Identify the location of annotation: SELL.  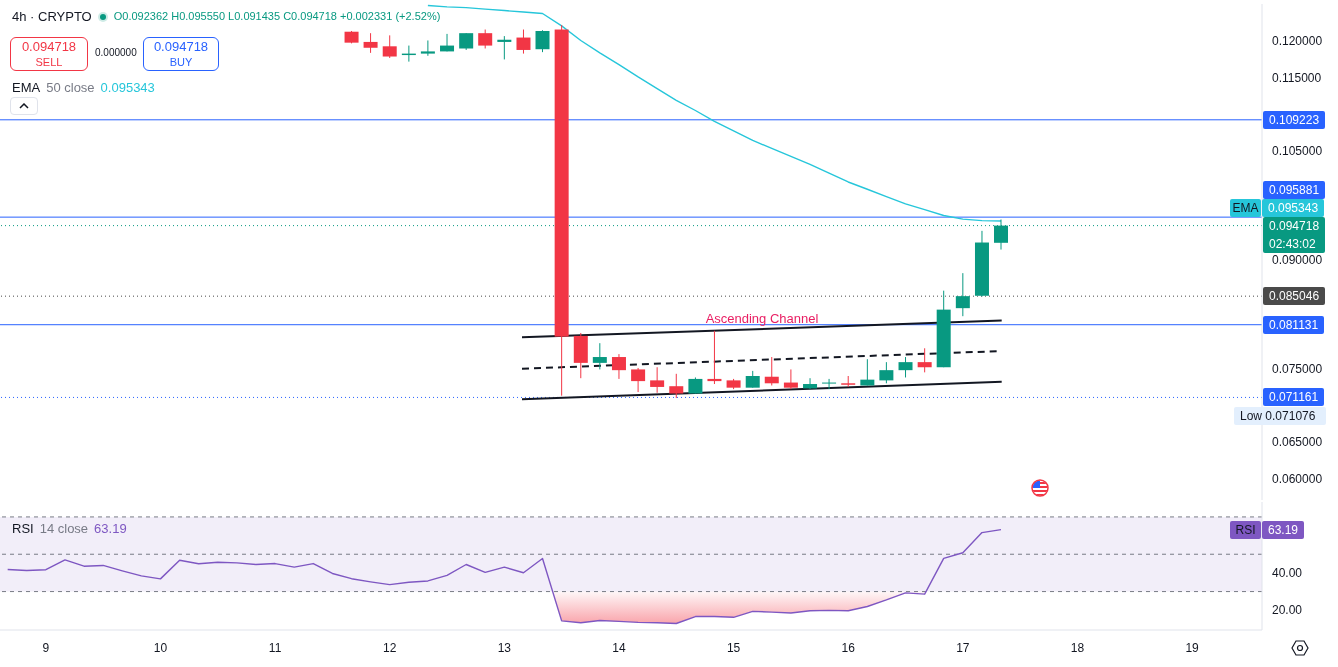
(49, 62).